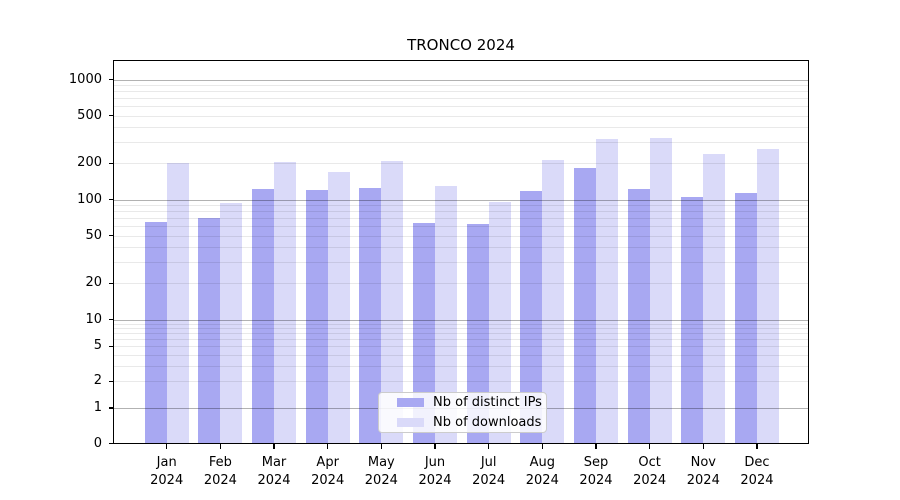 The height and width of the screenshot is (500, 900). Describe the element at coordinates (93, 319) in the screenshot. I see `y-tick-label: 10` at that location.